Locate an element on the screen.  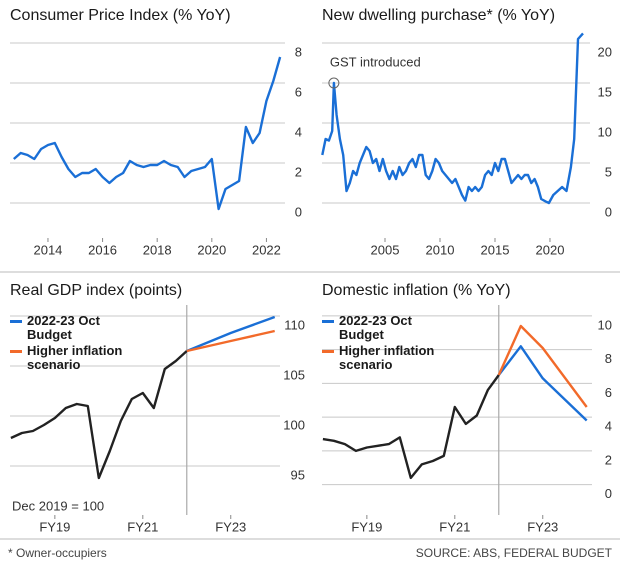
footnote: * Owner-occupiers is located at coordinates (57, 553).